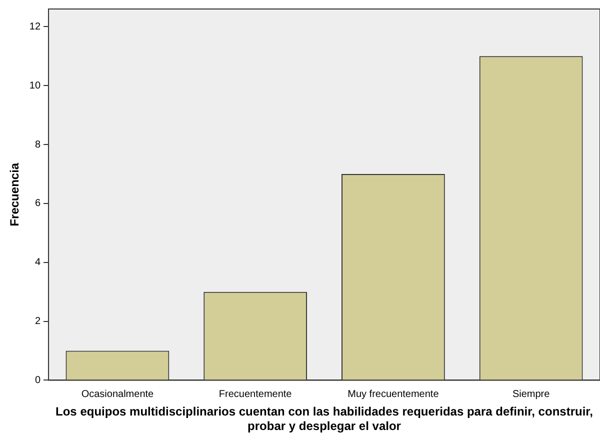 The height and width of the screenshot is (440, 600). What do you see at coordinates (37, 262) in the screenshot?
I see `y-tick-label: 4` at bounding box center [37, 262].